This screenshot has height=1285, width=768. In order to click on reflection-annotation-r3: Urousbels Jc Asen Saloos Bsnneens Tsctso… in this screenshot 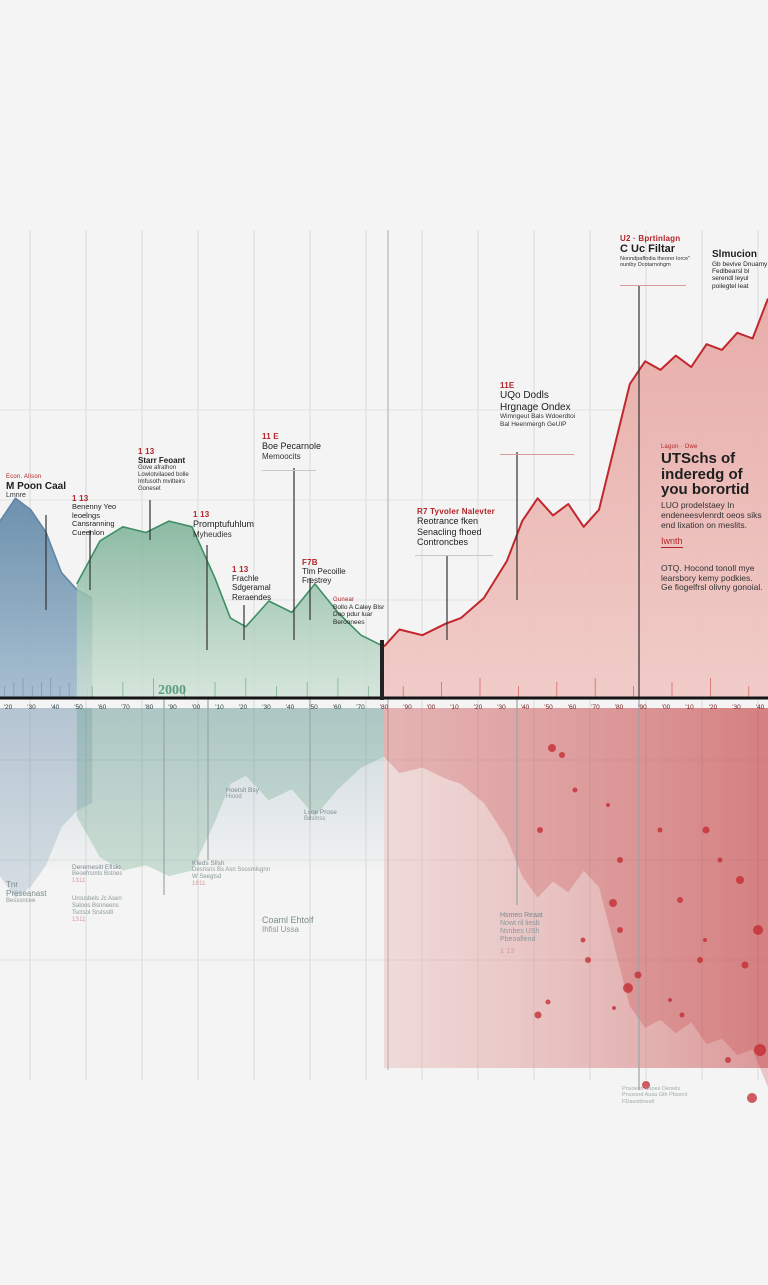, I will do `click(98, 910)`.